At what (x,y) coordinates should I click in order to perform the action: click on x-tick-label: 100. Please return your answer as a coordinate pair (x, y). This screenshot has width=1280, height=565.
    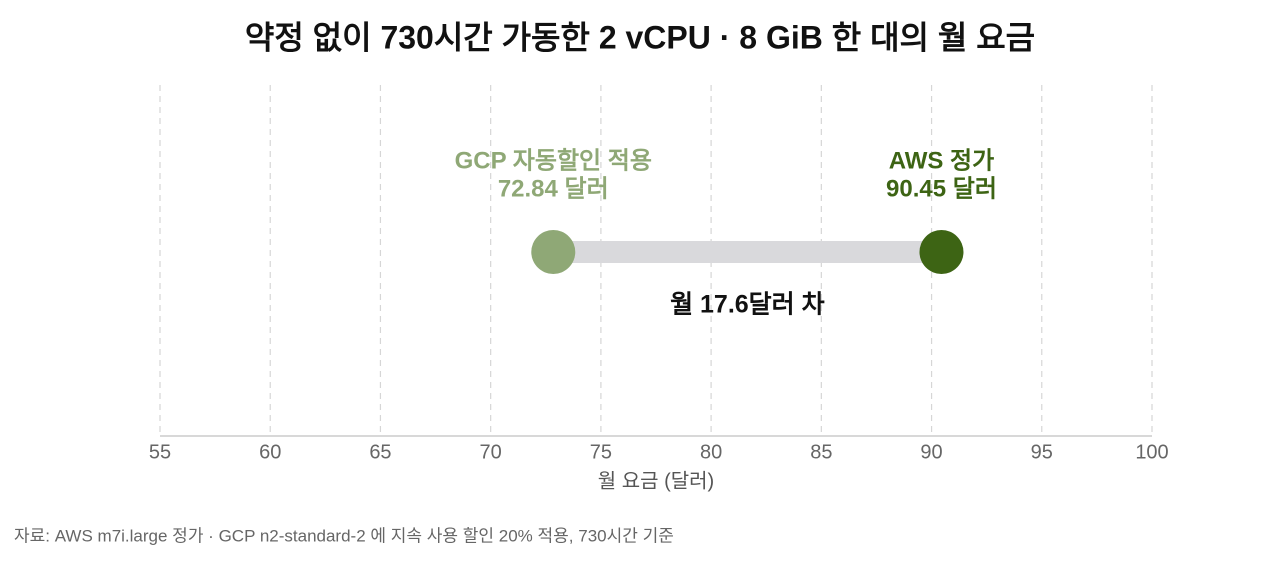
    Looking at the image, I should click on (1151, 452).